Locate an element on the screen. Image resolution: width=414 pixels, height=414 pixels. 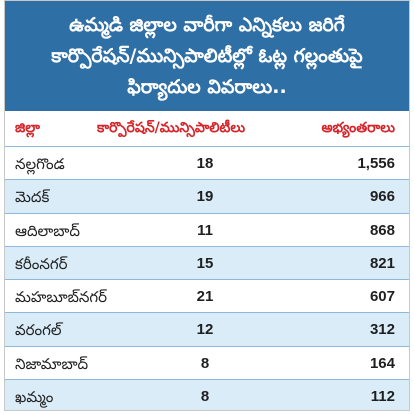
count-cell: 18 is located at coordinates (205, 163).